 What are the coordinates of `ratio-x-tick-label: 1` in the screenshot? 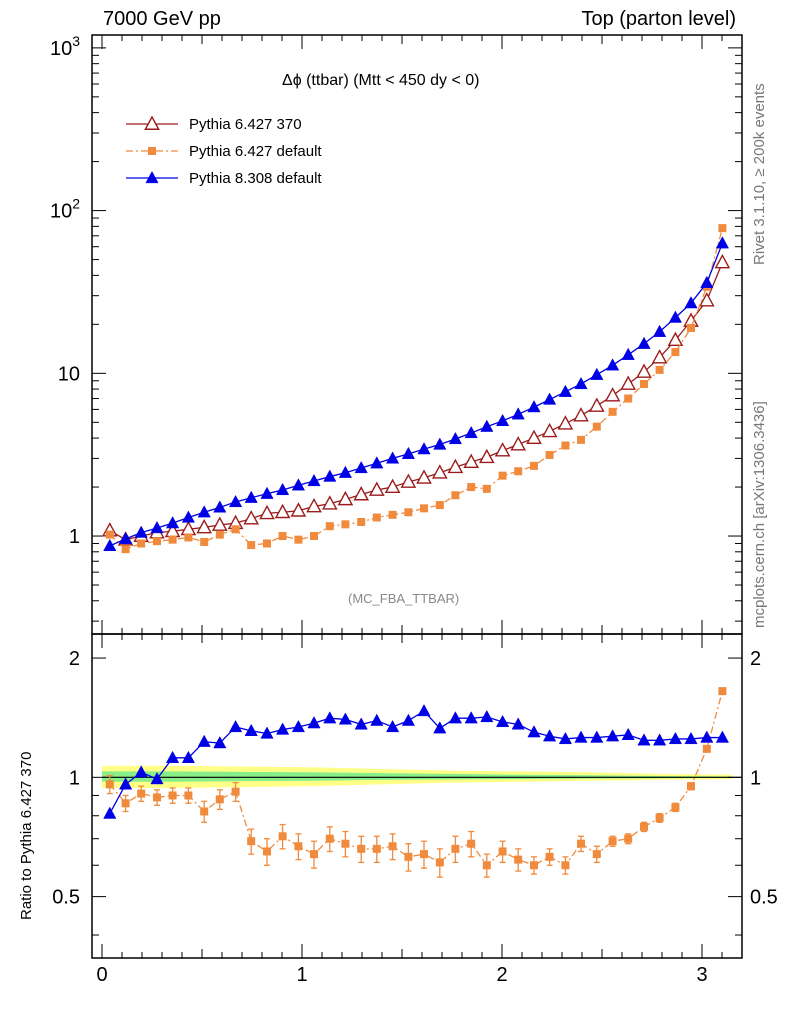 It's located at (301, 975).